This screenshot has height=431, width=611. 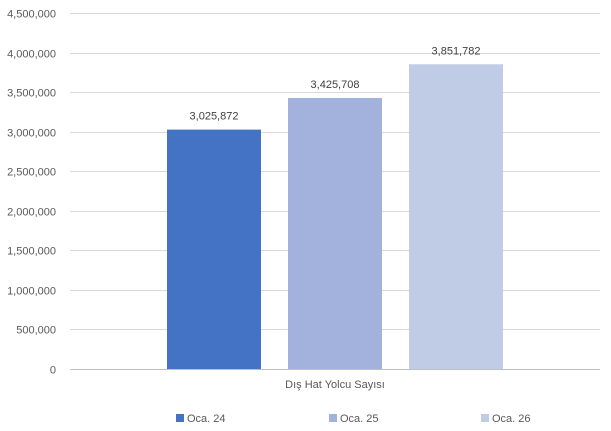 I want to click on y-tick-label: 4,000,000, so click(x=31, y=55).